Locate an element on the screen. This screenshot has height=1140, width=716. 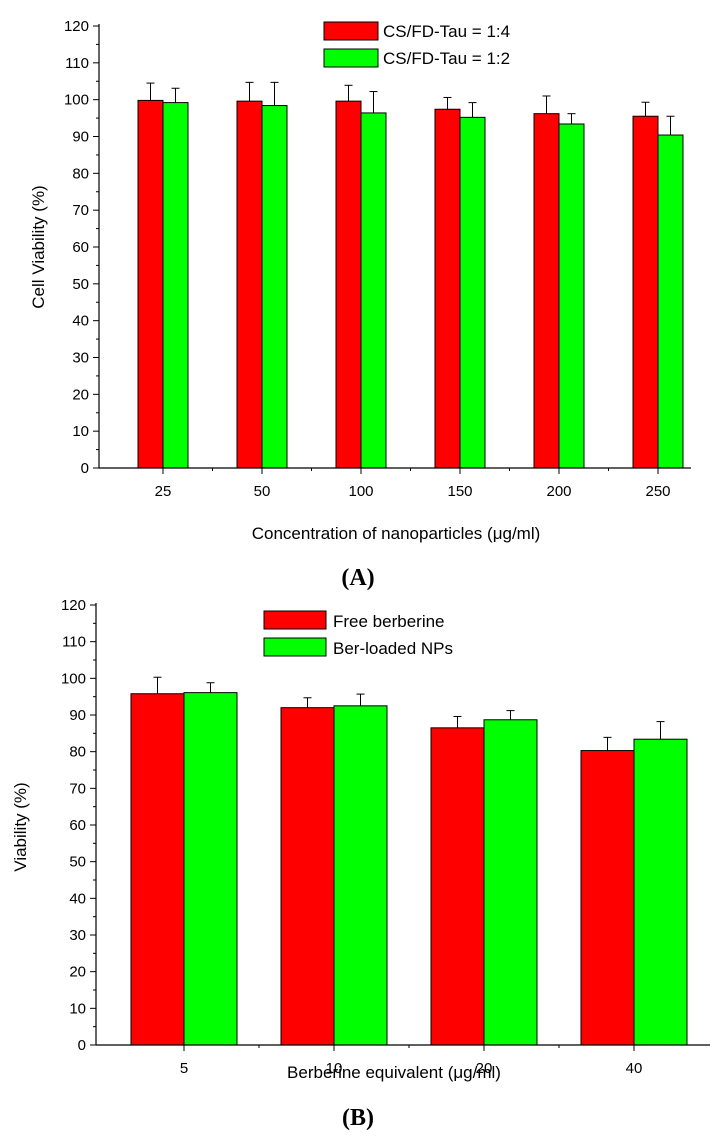
panel-a-x-tick-label-200: 200 is located at coordinates (558, 491).